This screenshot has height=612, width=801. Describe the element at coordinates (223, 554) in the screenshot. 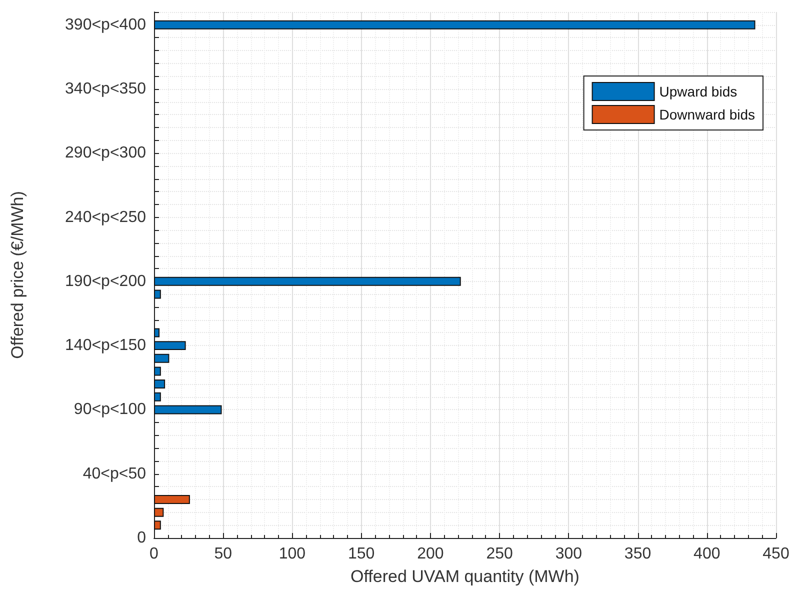

I see `x-tick-label: 50` at that location.